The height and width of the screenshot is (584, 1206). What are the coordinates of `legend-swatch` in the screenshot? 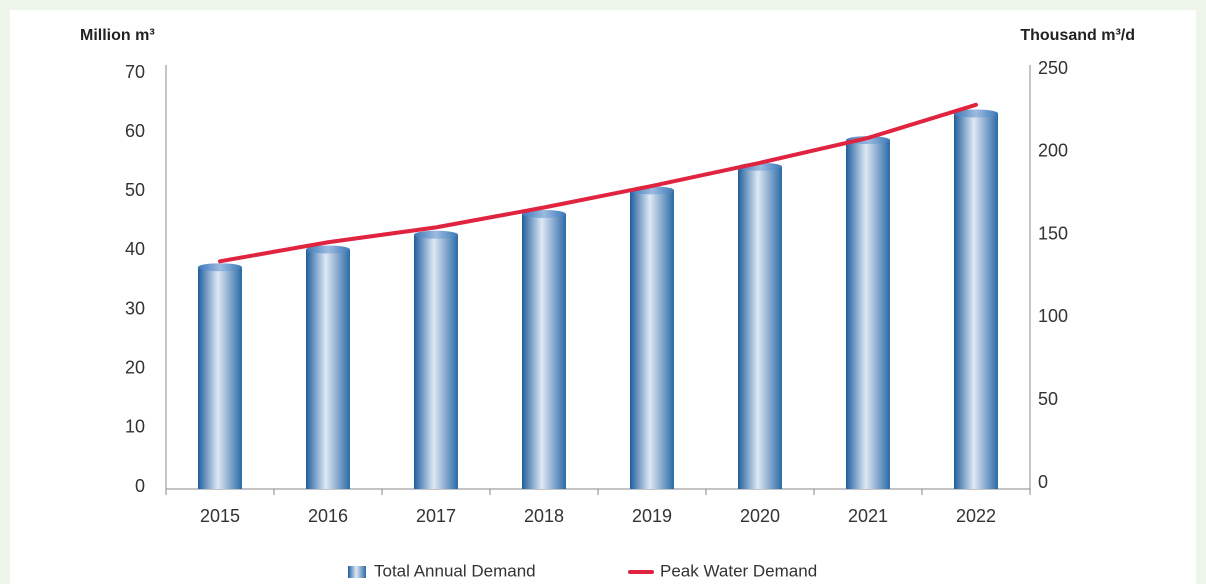 It's located at (357, 572).